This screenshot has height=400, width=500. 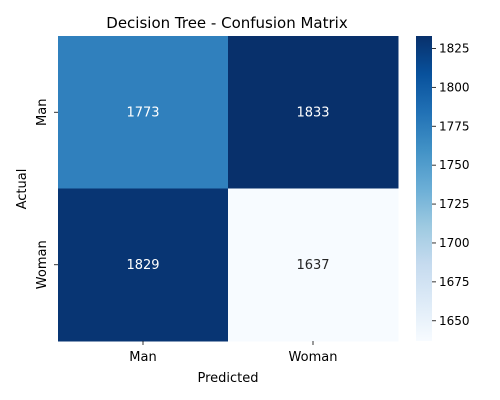 I want to click on colorbar-tick-label: 1800, so click(x=454, y=87).